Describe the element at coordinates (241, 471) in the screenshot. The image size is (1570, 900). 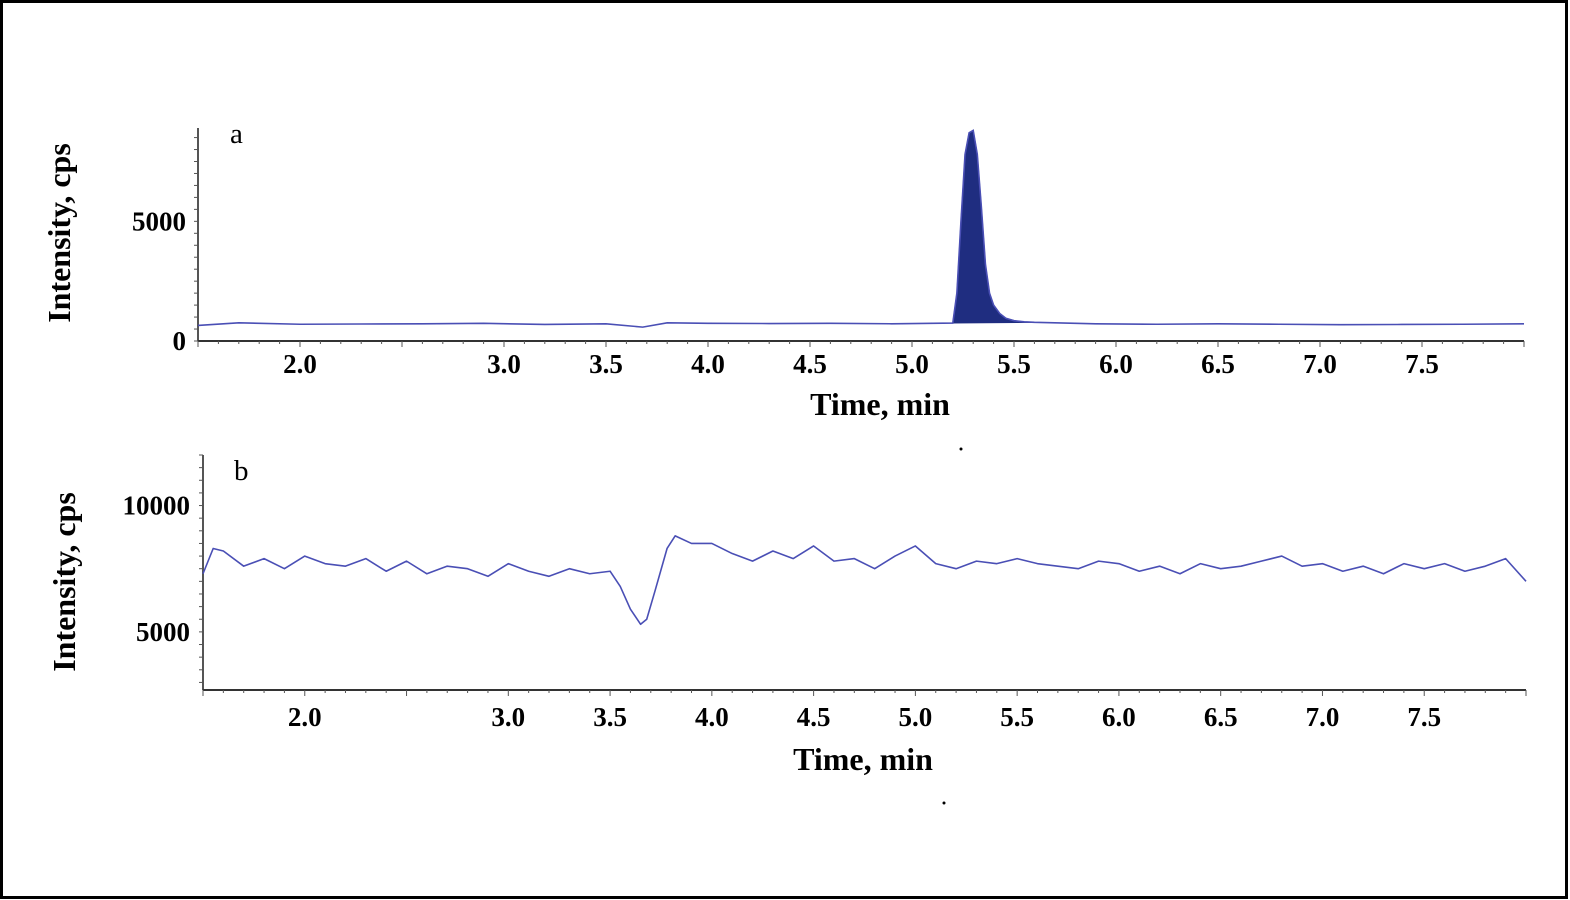
I see `panel-label-b: b` at that location.